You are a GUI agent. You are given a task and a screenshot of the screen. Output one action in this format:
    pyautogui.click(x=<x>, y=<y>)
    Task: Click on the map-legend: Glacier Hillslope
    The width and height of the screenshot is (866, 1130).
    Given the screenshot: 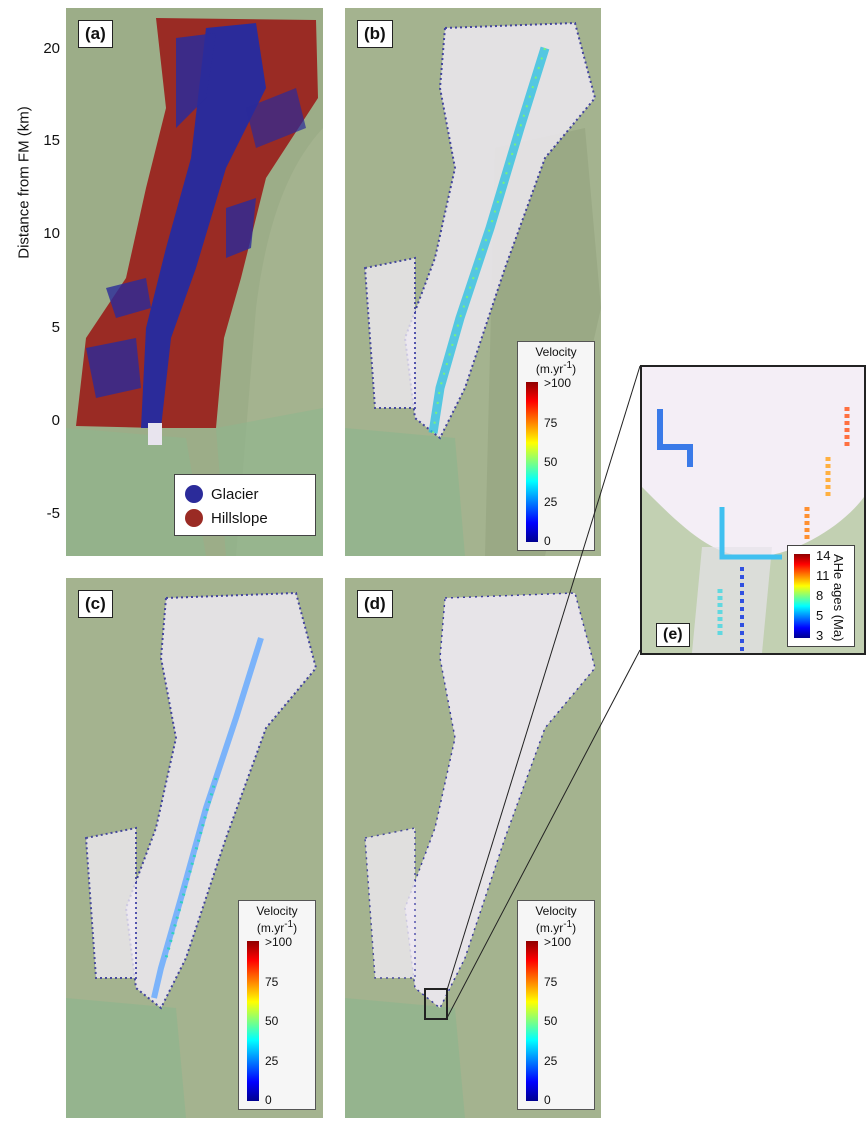 What is the action you would take?
    pyautogui.click(x=245, y=505)
    